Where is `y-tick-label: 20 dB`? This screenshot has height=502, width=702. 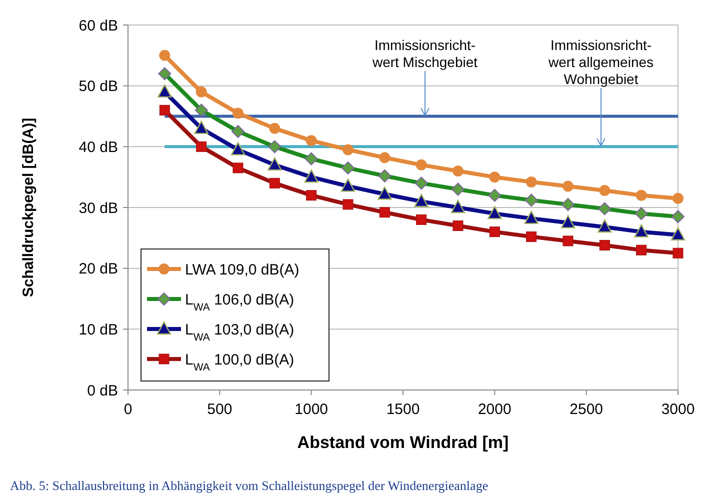 y-tick-label: 20 dB is located at coordinates (98, 269).